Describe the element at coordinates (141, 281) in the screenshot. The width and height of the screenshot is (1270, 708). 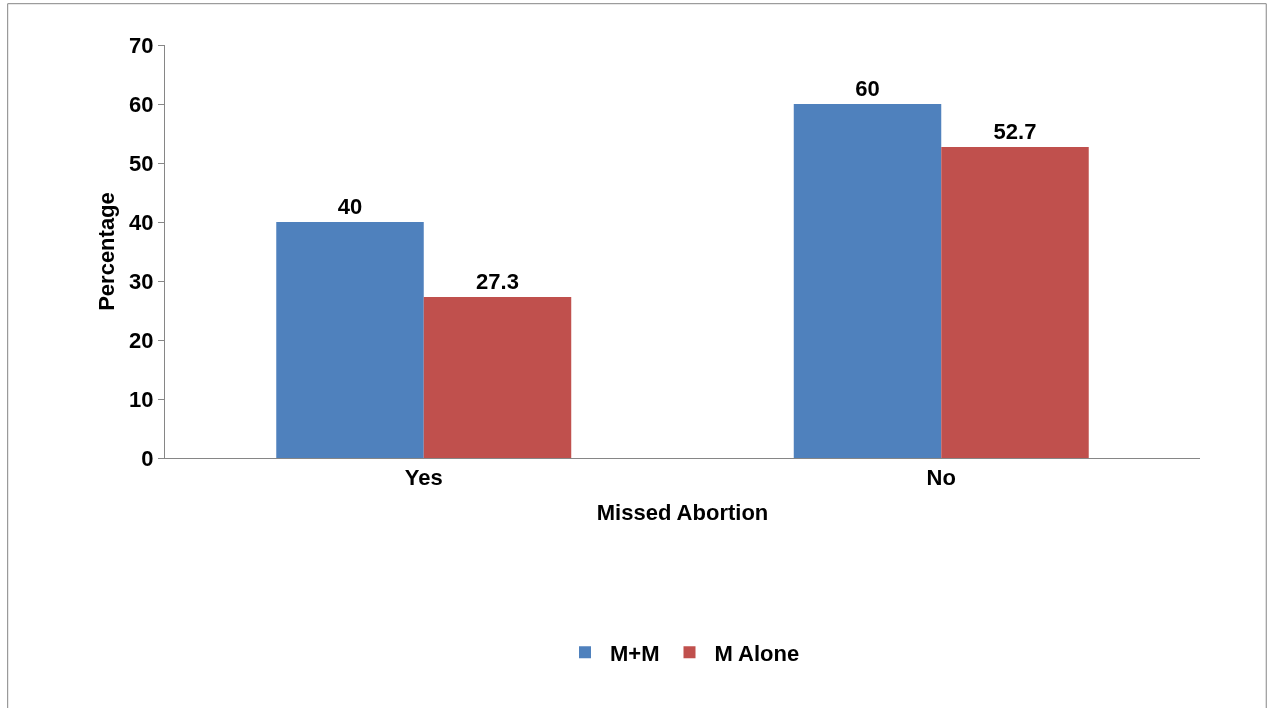
I see `y-tick-label: 30` at that location.